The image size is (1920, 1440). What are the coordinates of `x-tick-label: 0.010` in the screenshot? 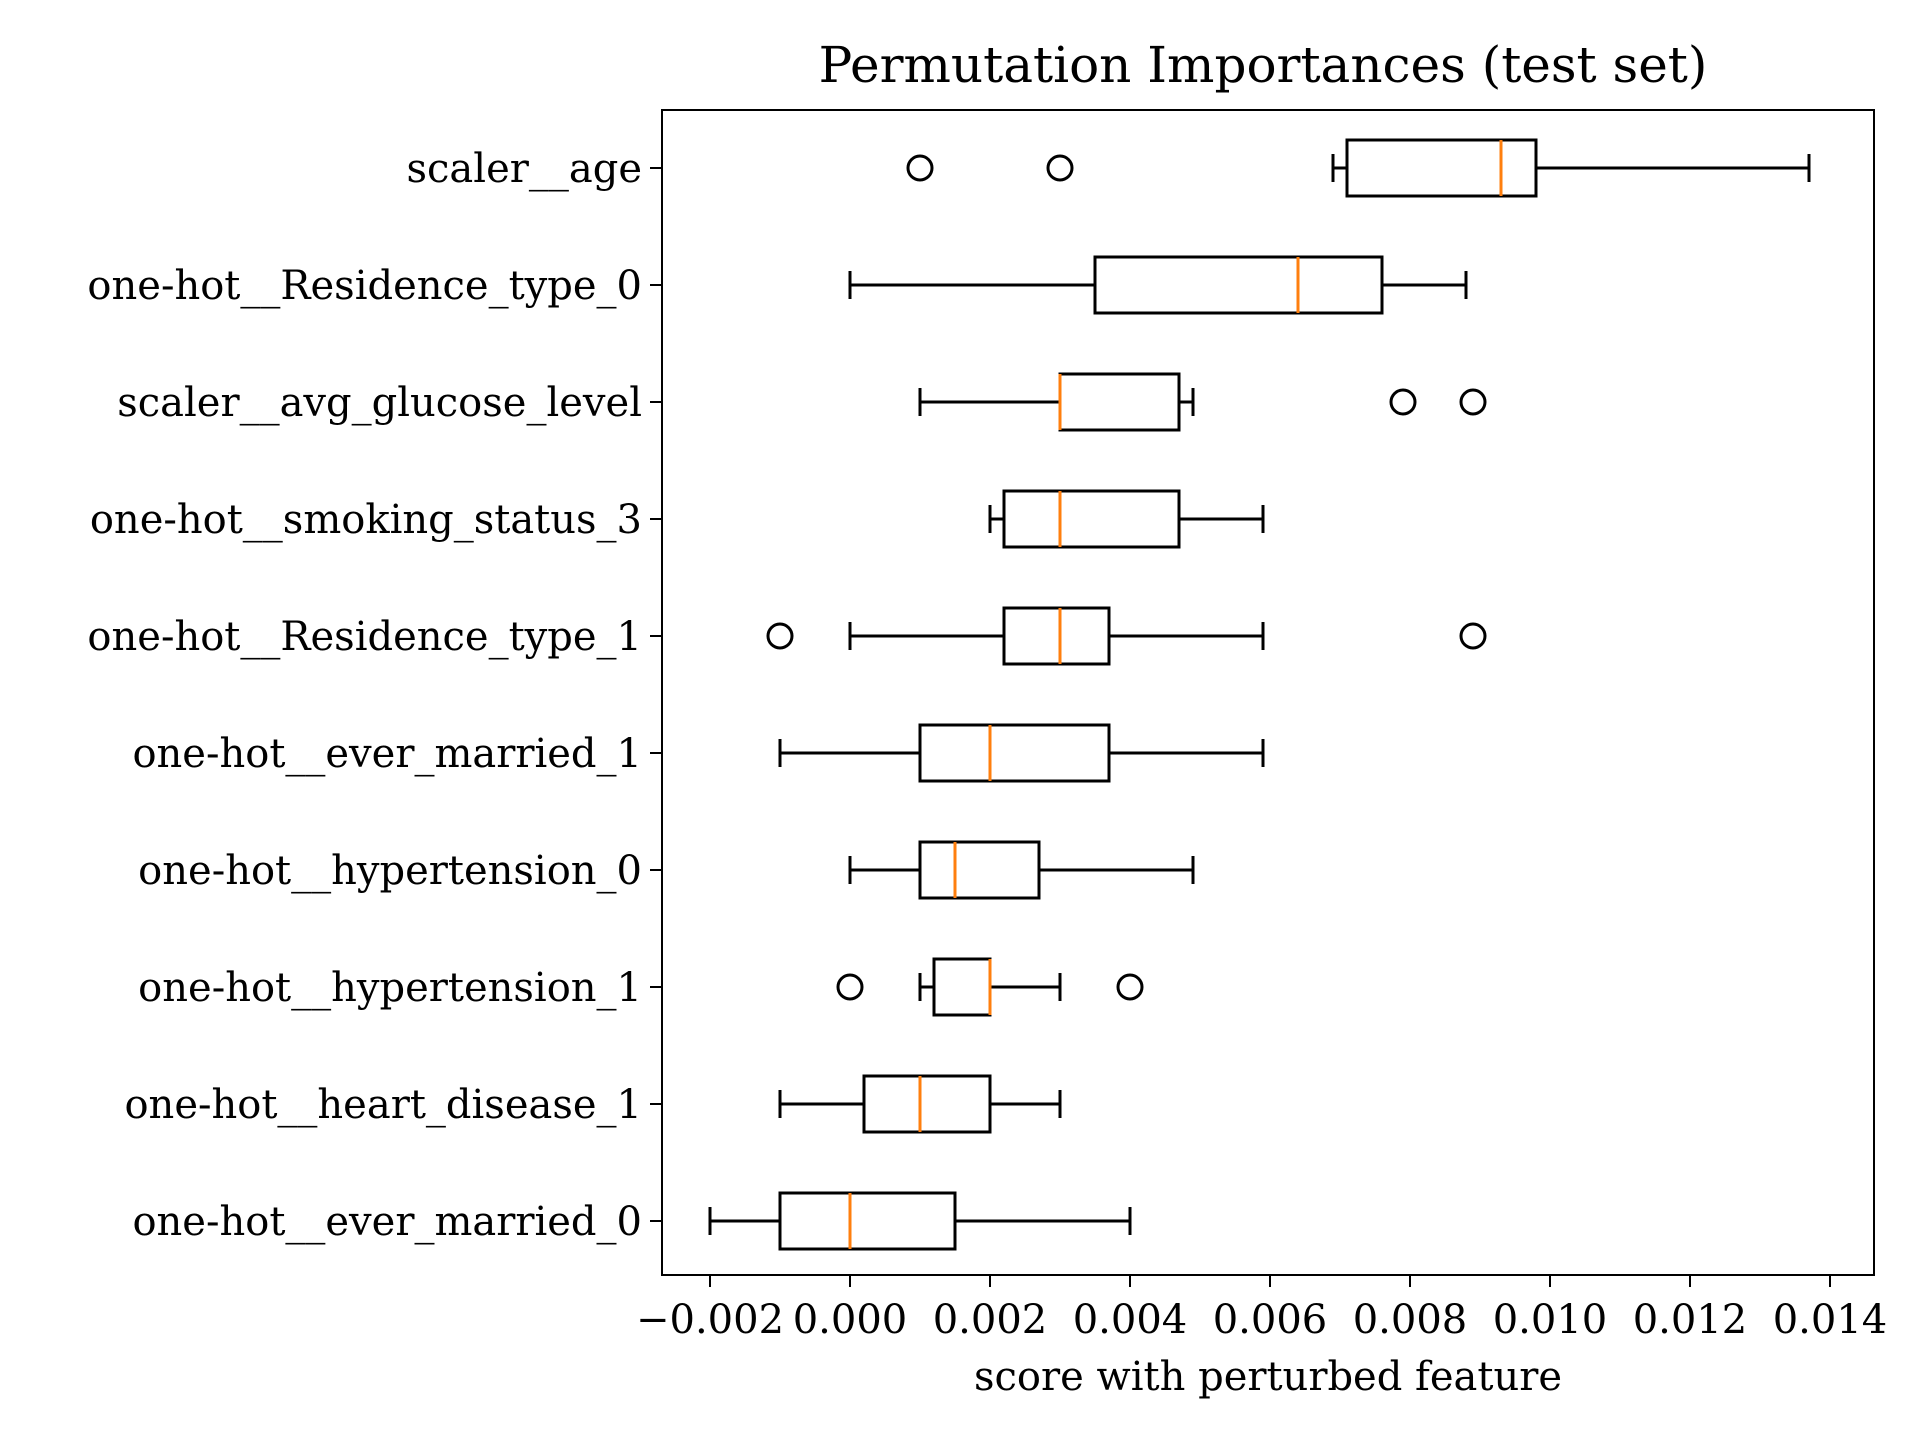 It's located at (1550, 1320).